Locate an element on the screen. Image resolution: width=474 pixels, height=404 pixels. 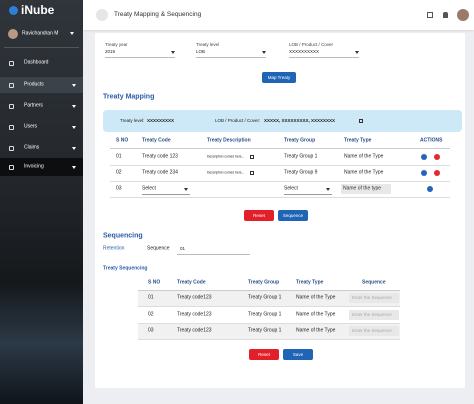
table-cell: 02 is located at coordinates (119, 172).